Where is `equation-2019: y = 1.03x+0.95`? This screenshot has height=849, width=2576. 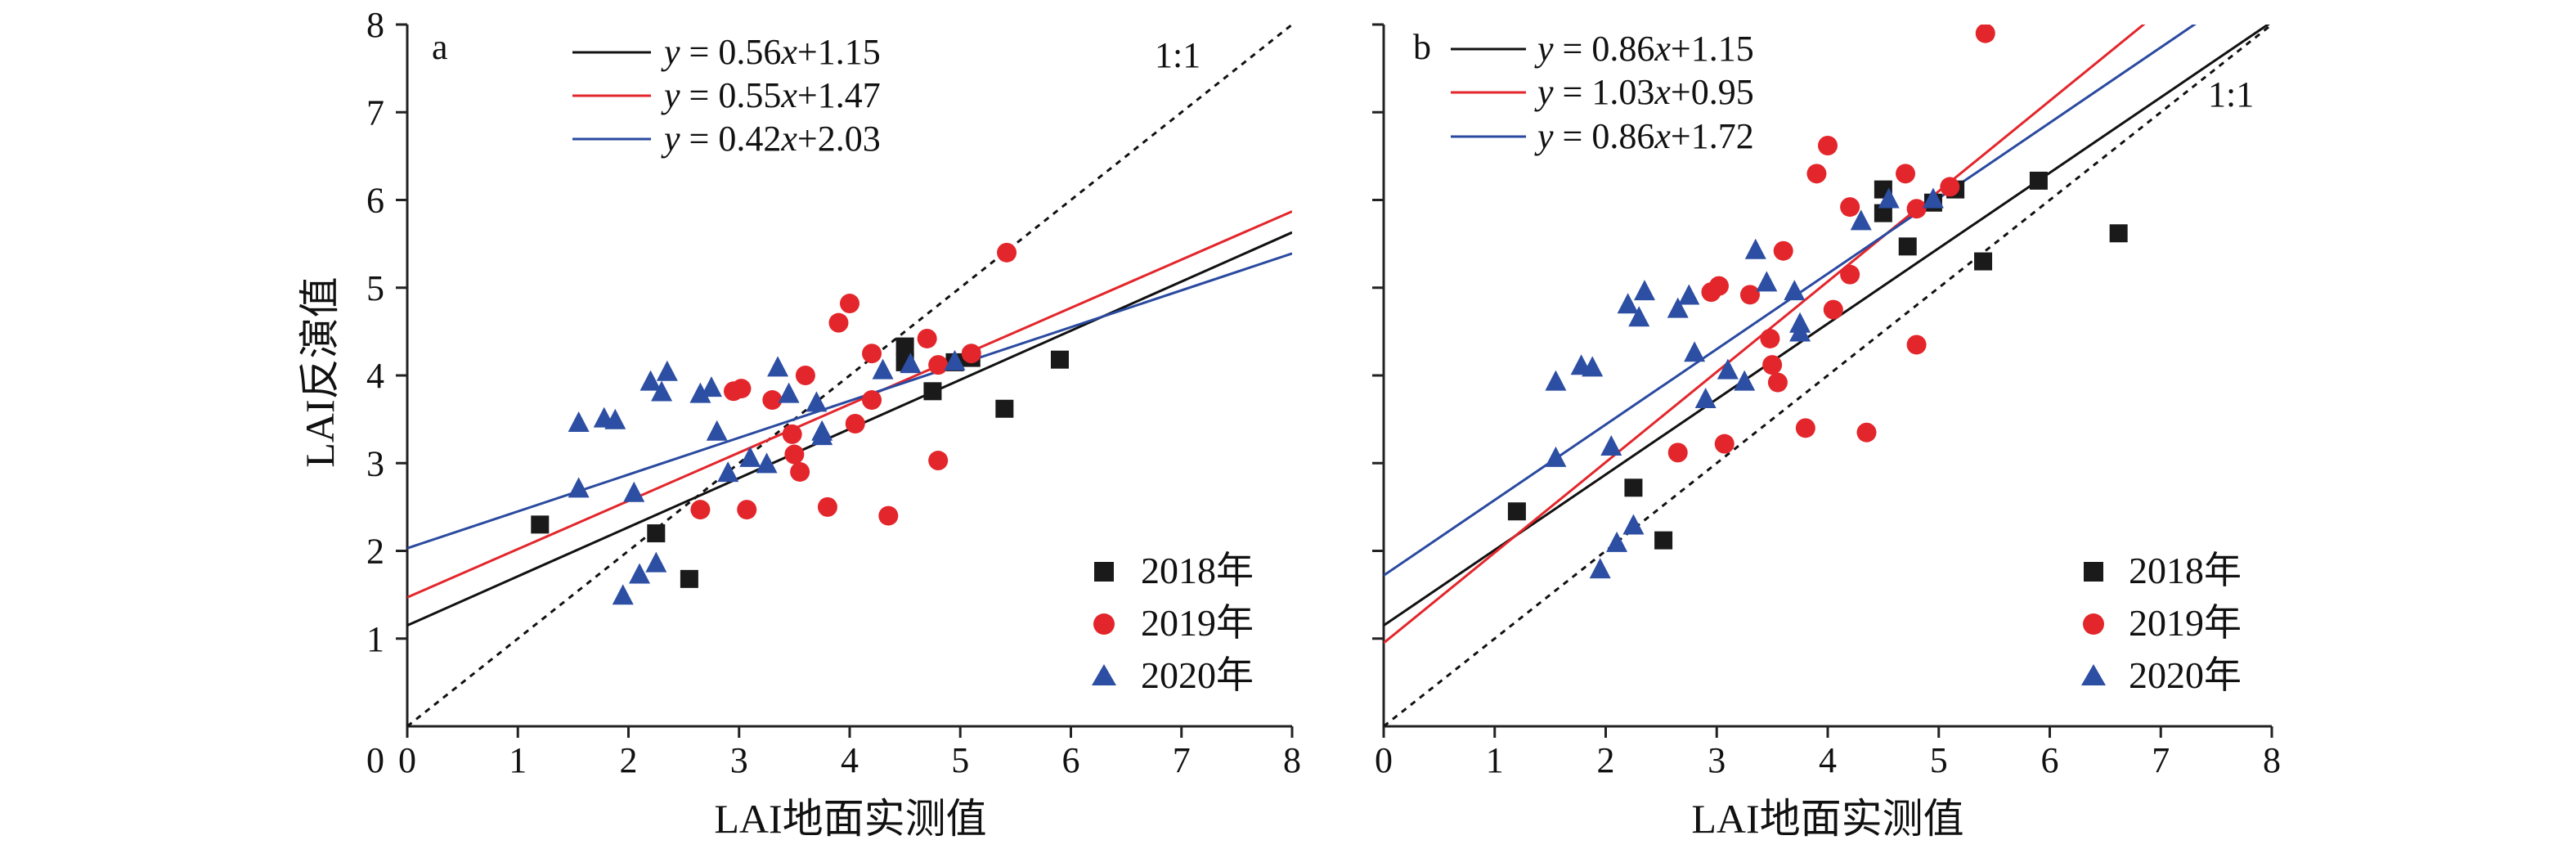
equation-2019: y = 1.03x+0.95 is located at coordinates (1644, 92).